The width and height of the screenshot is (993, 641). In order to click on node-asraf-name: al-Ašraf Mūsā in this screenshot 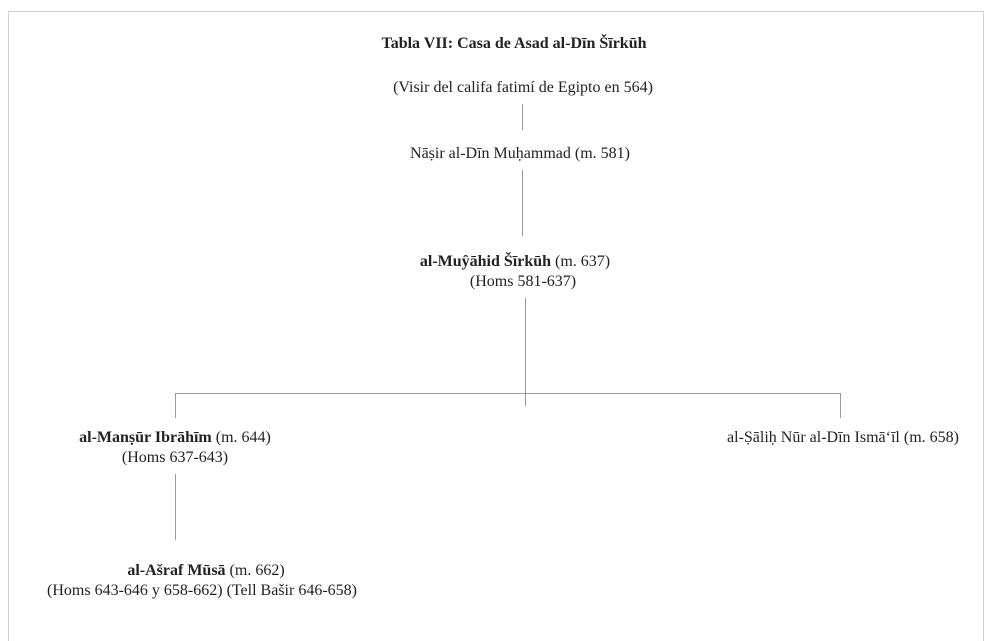, I will do `click(176, 570)`.